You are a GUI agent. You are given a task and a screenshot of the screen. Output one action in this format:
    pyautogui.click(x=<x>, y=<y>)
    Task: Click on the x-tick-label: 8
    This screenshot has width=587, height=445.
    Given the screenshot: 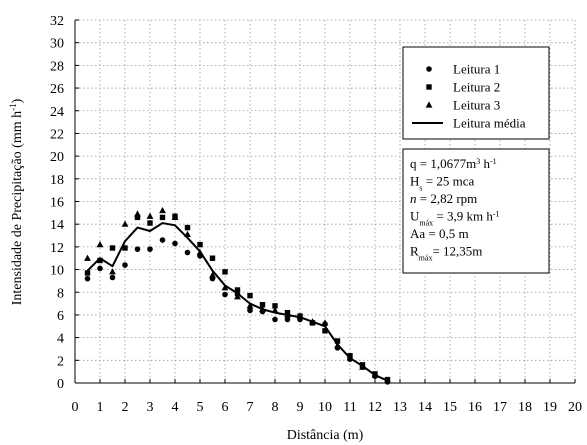 What is the action you would take?
    pyautogui.click(x=275, y=407)
    